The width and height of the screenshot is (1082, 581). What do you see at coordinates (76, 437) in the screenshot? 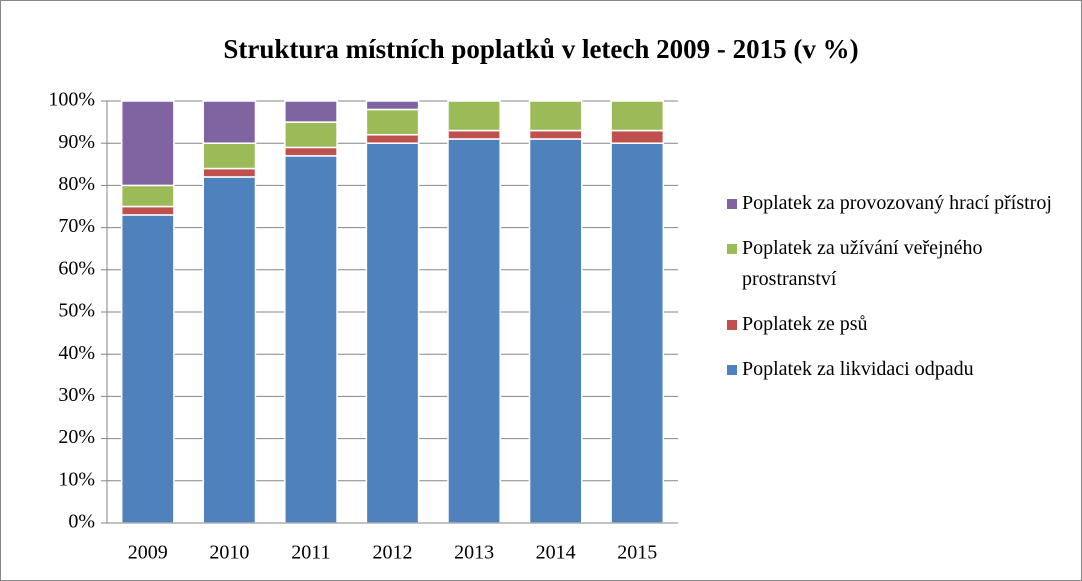
I see `y-tick-label: 20%` at bounding box center [76, 437].